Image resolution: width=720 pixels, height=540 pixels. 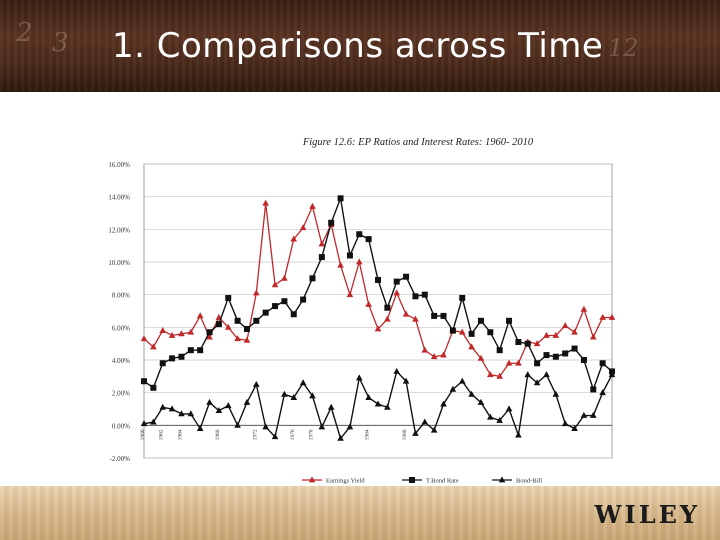 I want to click on y-tick-label: 16.00%, so click(x=119, y=165).